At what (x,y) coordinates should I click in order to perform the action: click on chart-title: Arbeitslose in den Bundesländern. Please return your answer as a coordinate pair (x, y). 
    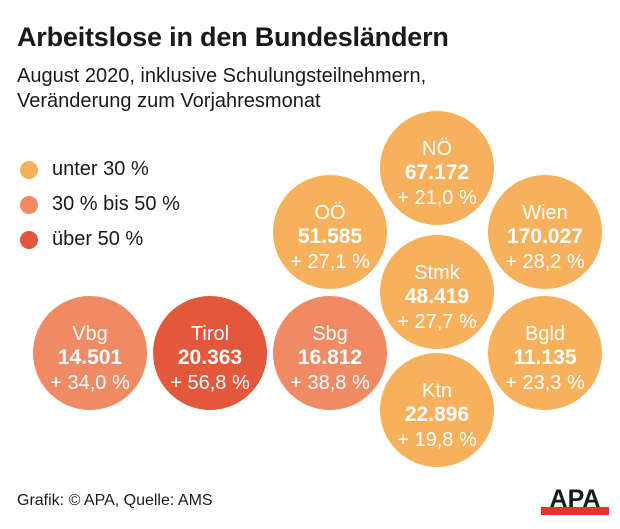
    Looking at the image, I should click on (233, 37).